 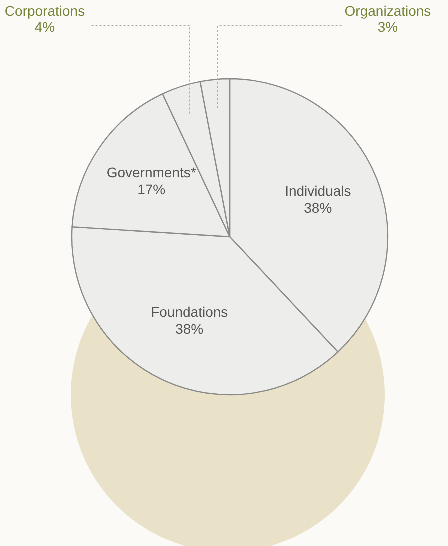 What do you see at coordinates (189, 312) in the screenshot?
I see `slice-label: Foundations` at bounding box center [189, 312].